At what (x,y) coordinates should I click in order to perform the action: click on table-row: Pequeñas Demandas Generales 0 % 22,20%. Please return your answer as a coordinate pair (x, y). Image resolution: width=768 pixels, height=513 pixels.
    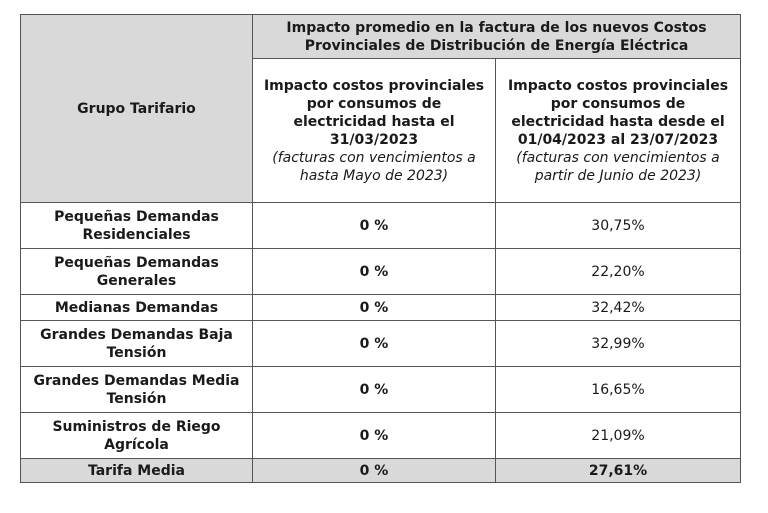
    Looking at the image, I should click on (380, 271).